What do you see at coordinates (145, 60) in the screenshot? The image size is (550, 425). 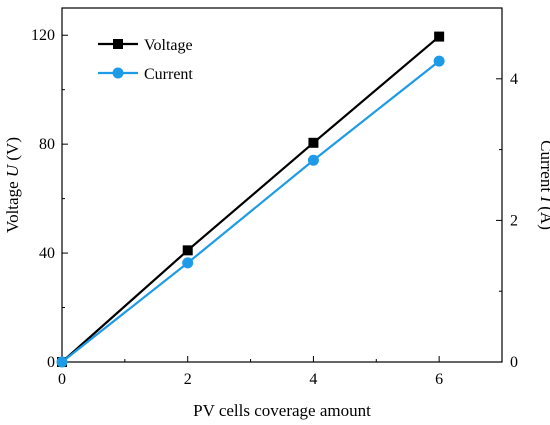 I see `legend: Voltage Current` at bounding box center [145, 60].